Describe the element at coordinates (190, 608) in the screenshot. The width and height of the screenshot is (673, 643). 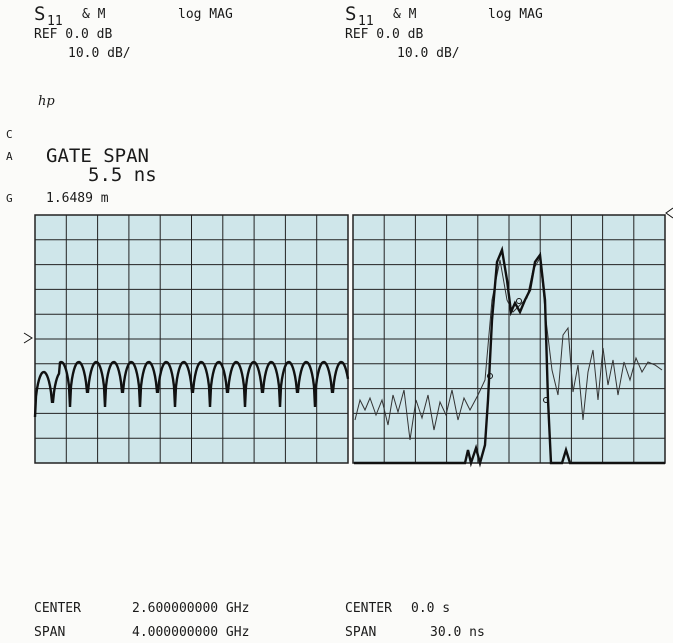
I see `footer-value: 2.600000000 GHz` at that location.